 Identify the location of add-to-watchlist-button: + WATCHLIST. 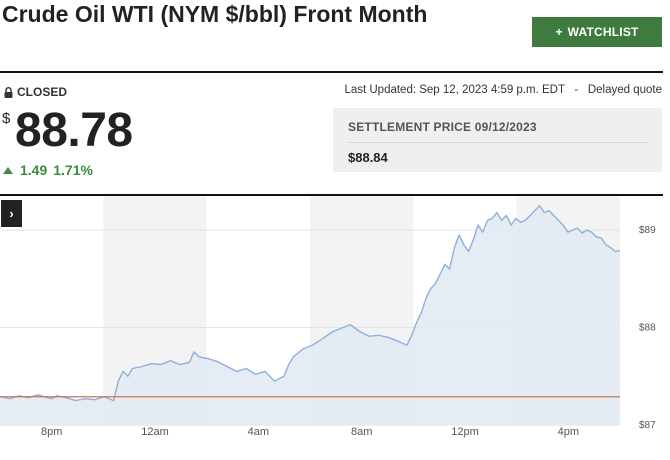
(597, 32).